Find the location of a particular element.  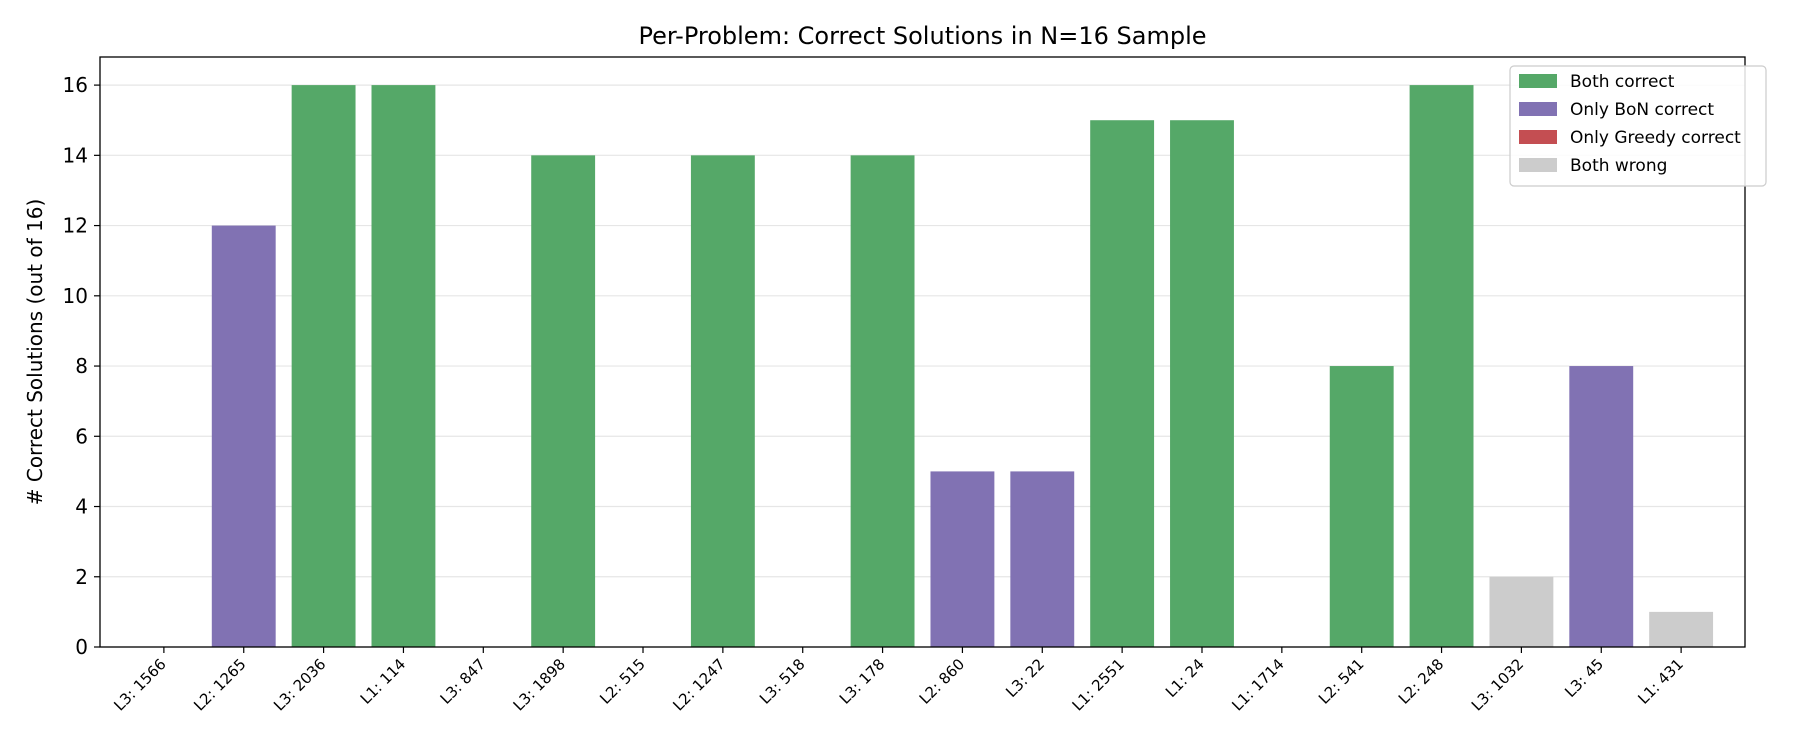

legend-label: Only Greedy correct is located at coordinates (1655, 138).